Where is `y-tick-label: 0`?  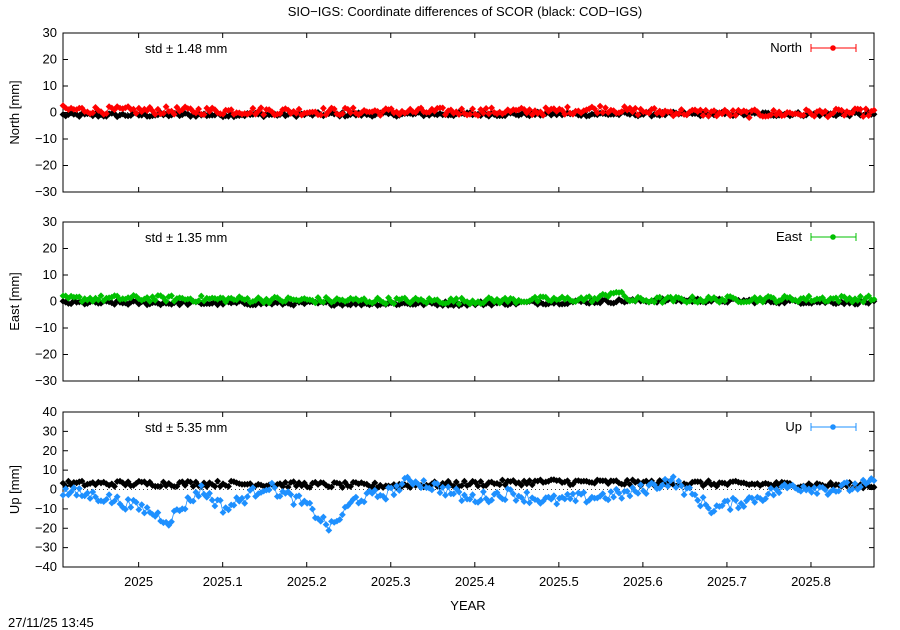
y-tick-label: 0 is located at coordinates (53, 112).